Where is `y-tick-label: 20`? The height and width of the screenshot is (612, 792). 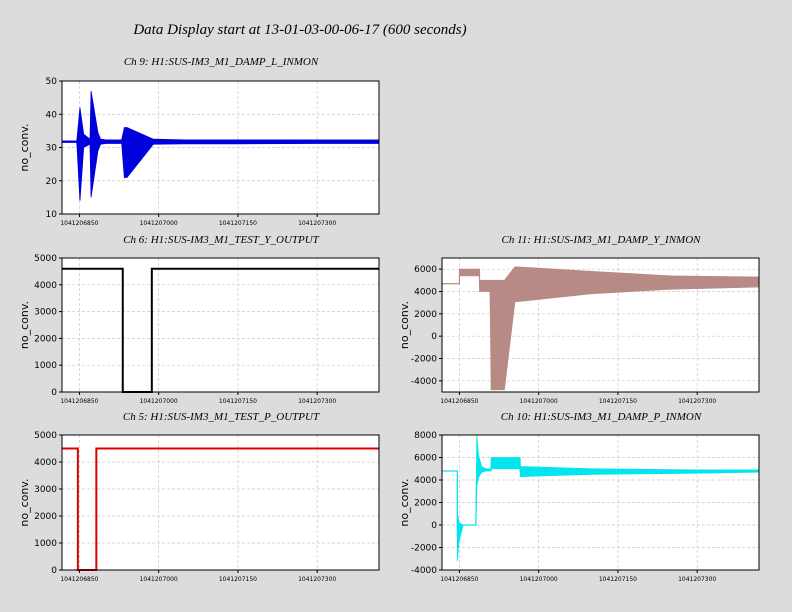 y-tick-label: 20 is located at coordinates (52, 182).